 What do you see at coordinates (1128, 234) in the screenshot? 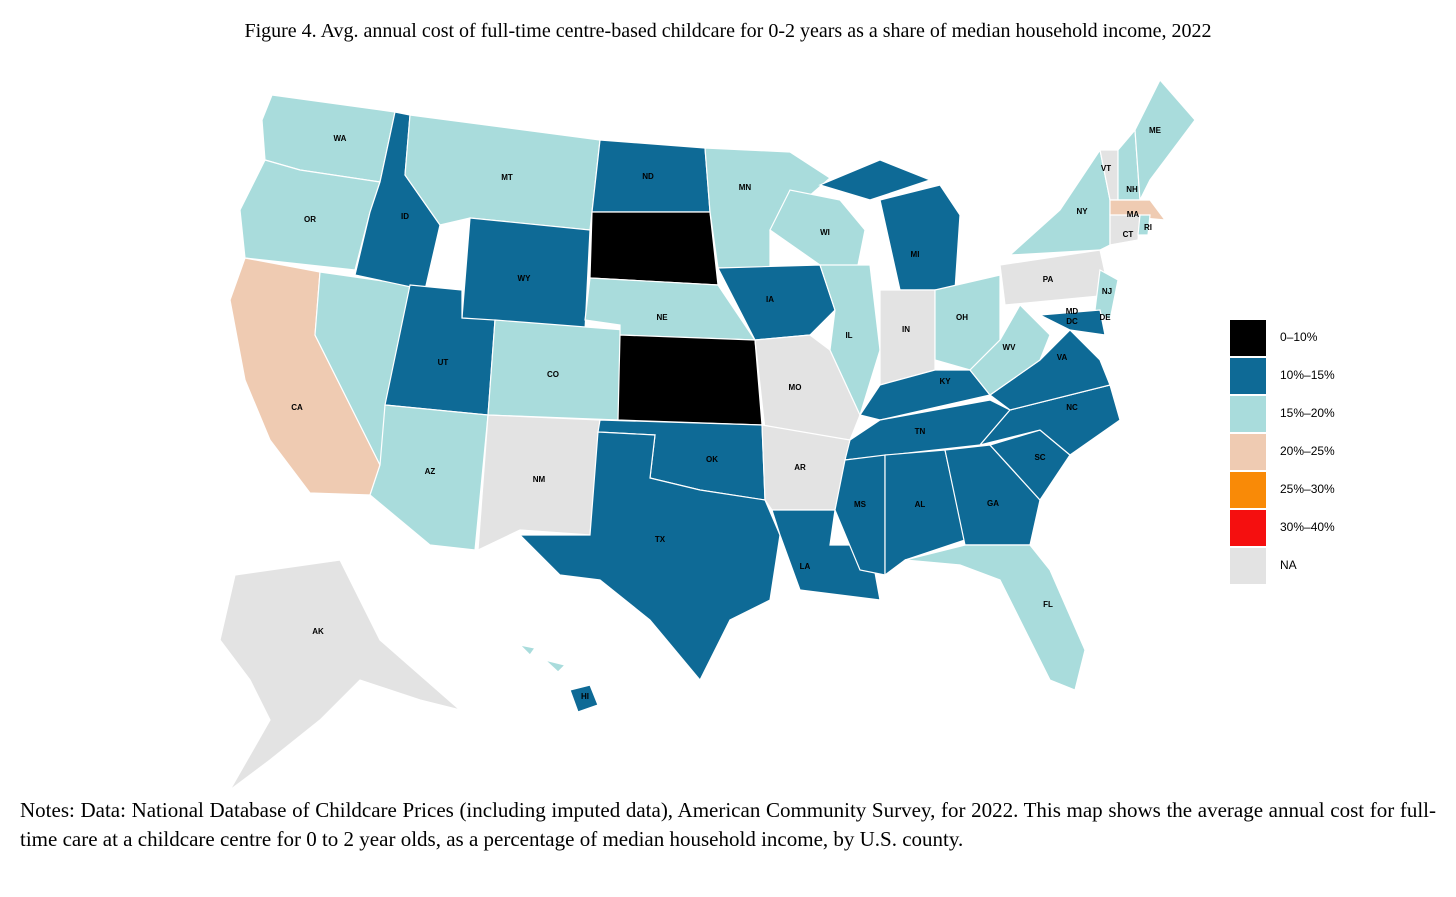
I see `state-label: CT` at bounding box center [1128, 234].